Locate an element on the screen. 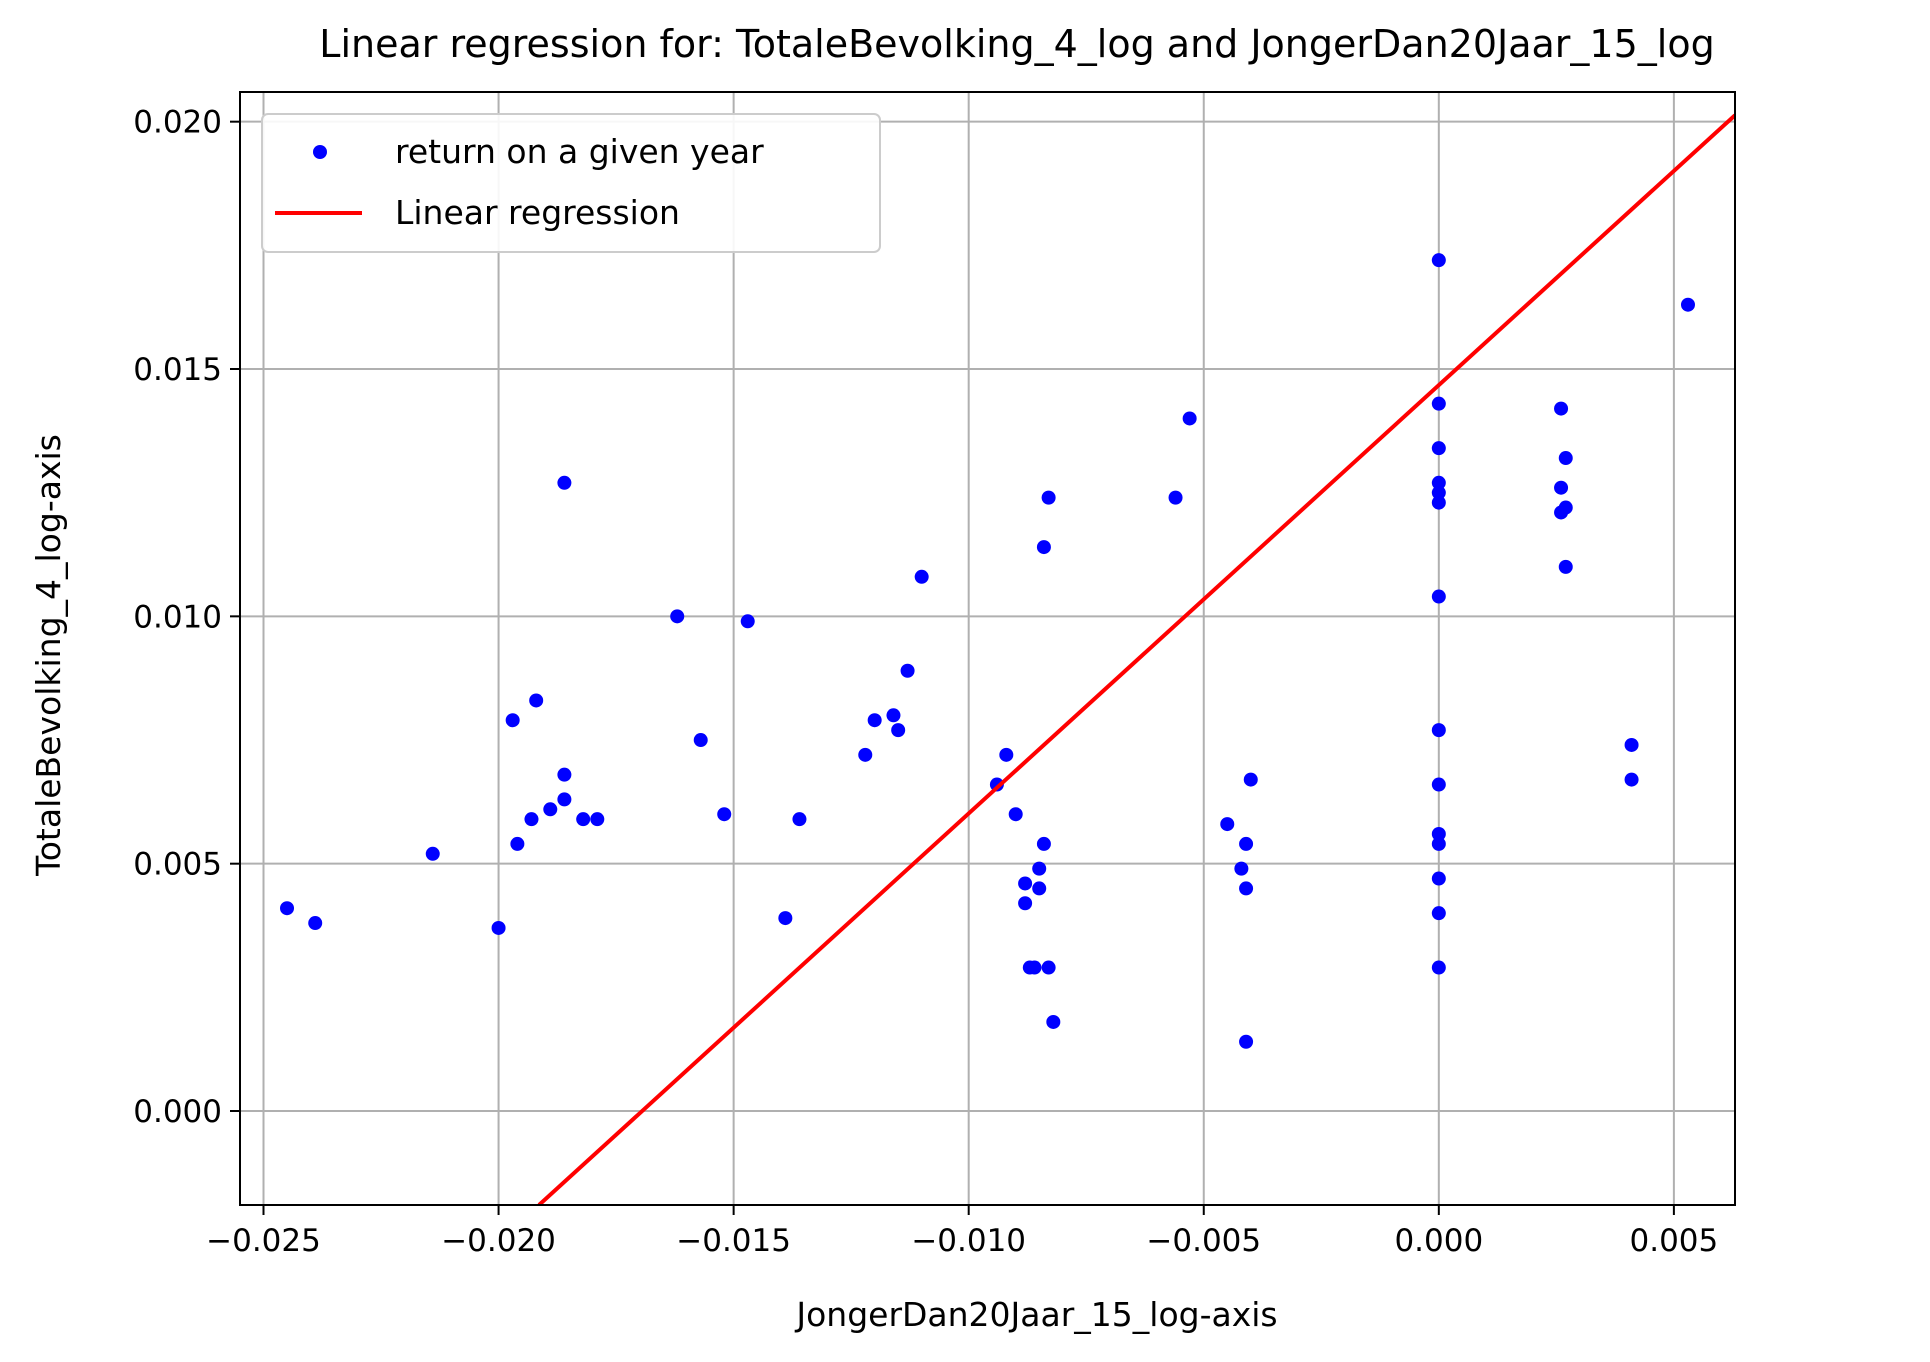 The image size is (1930, 1362). x-tick-label: 0.005 is located at coordinates (1674, 1241).